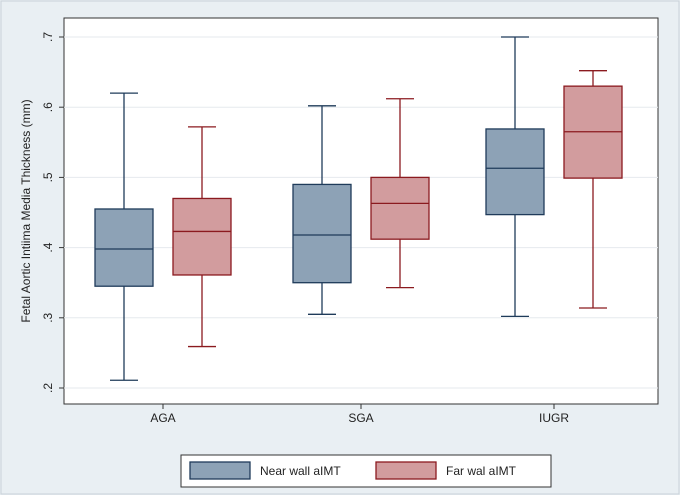  I want to click on y-tick-label: .3, so click(48, 317).